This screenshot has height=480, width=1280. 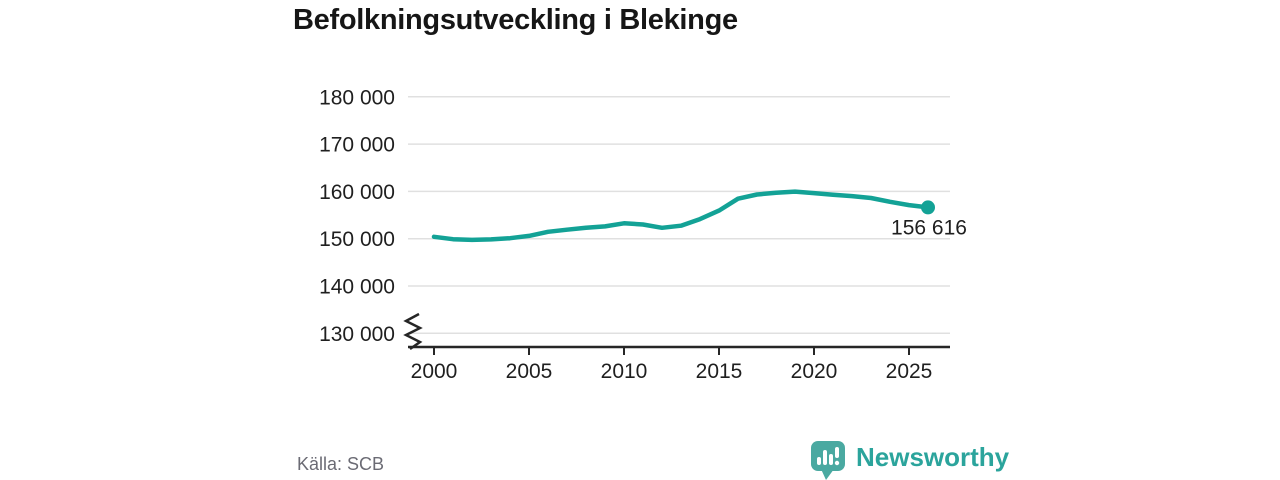 What do you see at coordinates (929, 227) in the screenshot?
I see `end-value-label: 156 616` at bounding box center [929, 227].